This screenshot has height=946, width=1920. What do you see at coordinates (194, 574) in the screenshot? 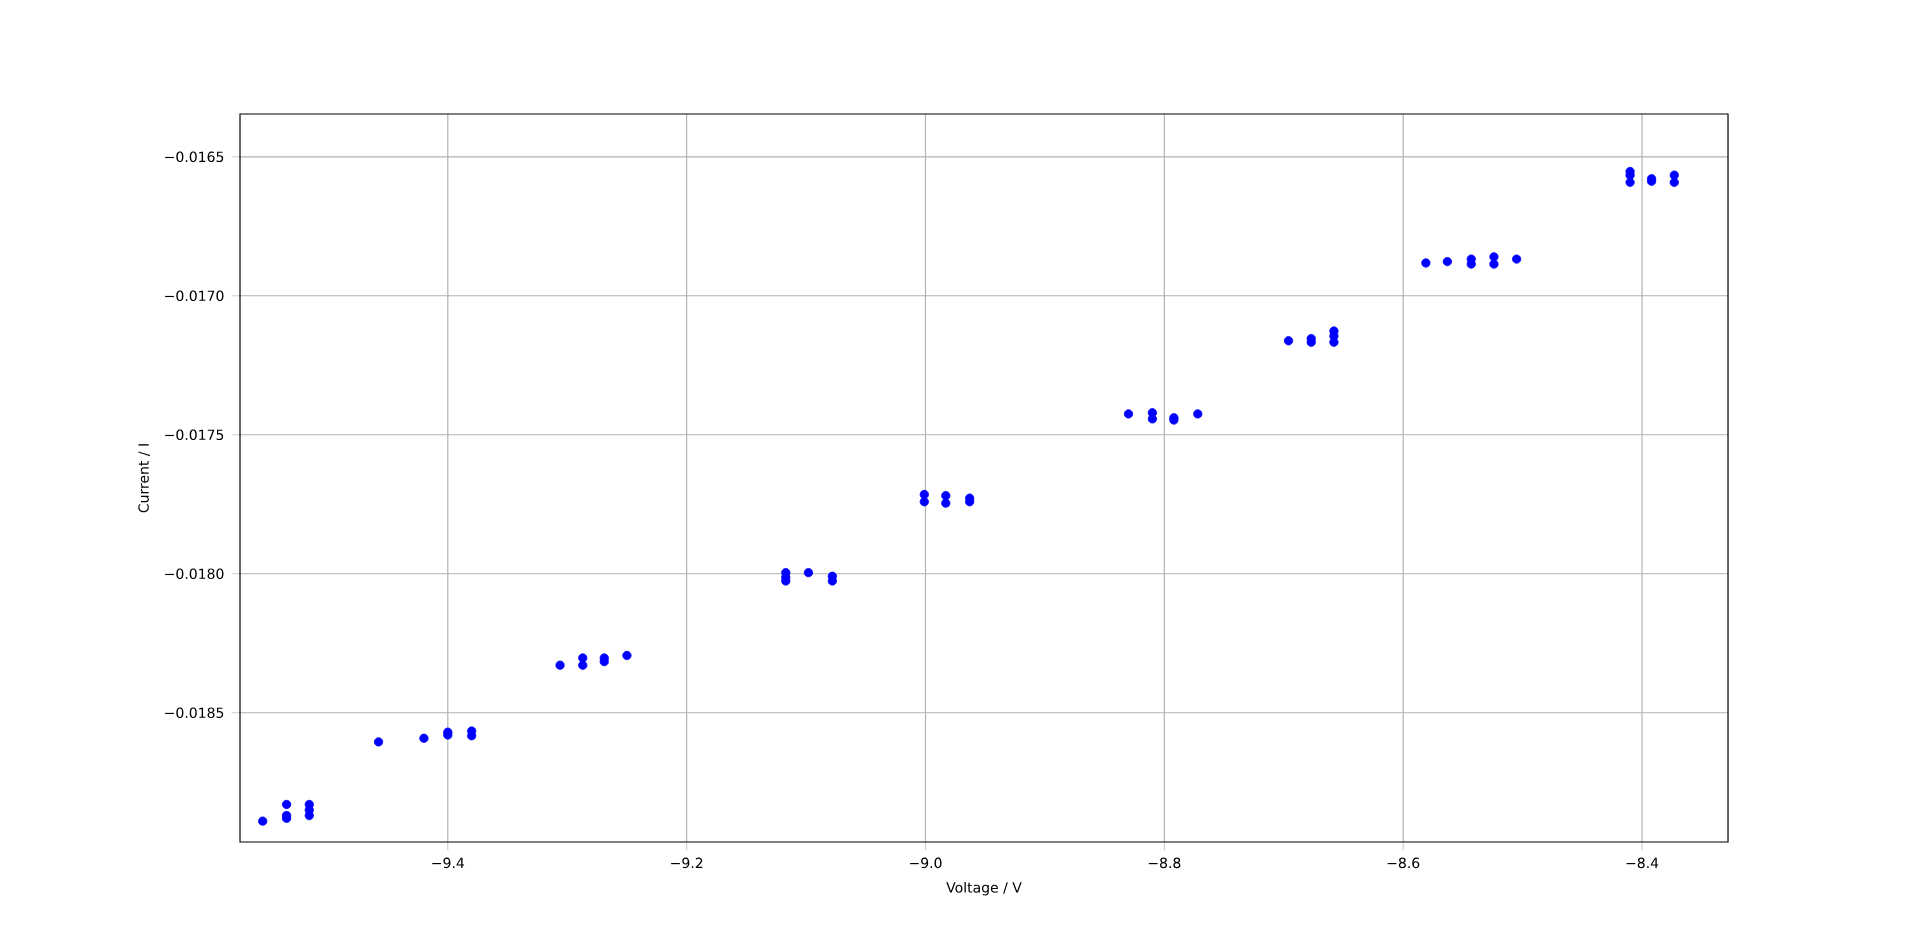
I see `y-tick-label: −0.0180` at bounding box center [194, 574].